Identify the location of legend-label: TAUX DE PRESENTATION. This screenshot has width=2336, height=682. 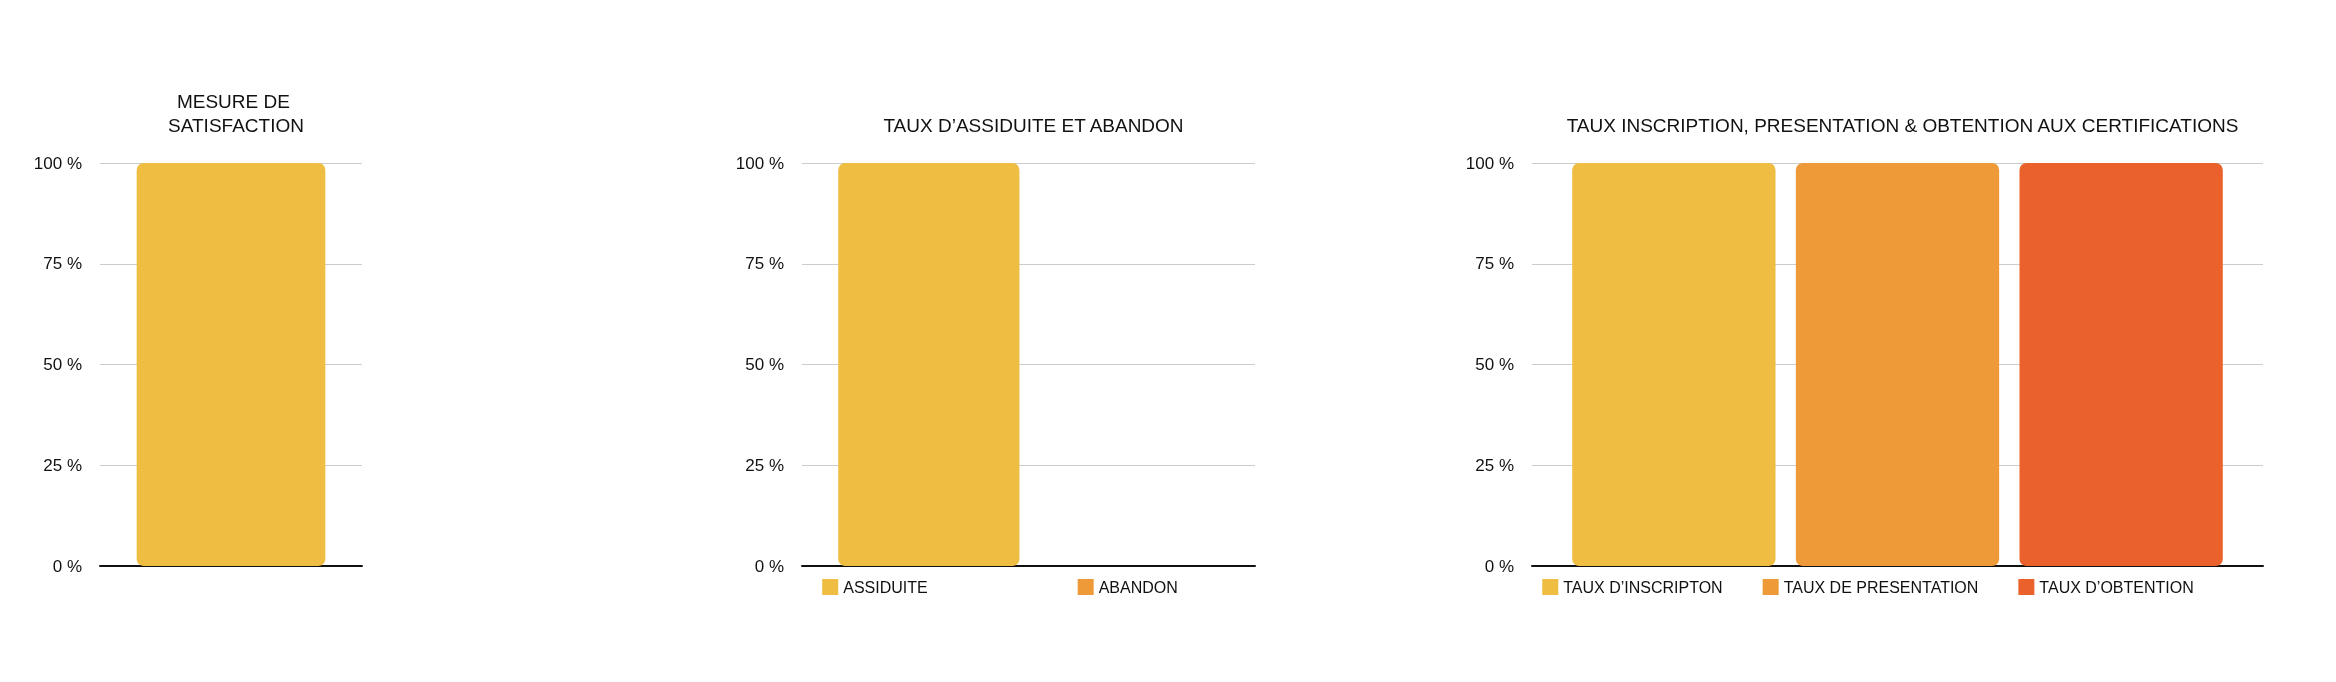
(1881, 587).